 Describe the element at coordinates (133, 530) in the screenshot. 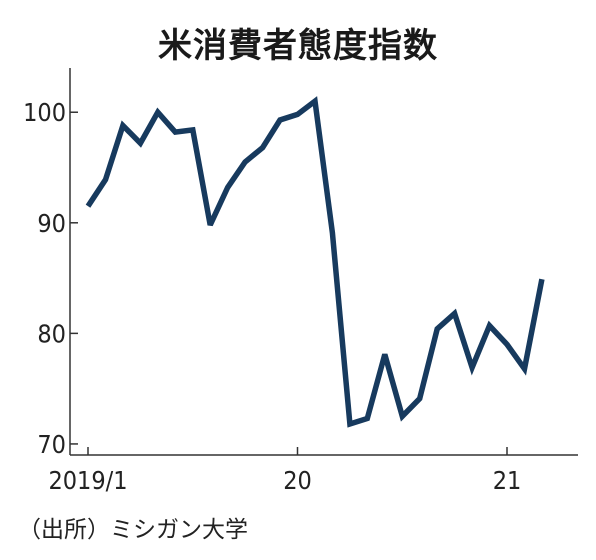

I see `source-note: （出所）ミシガン大学` at that location.